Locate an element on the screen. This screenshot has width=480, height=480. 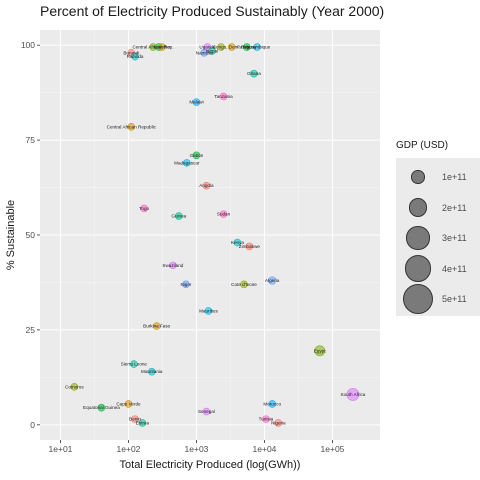
y-tick-label: 50 is located at coordinates (31, 235).